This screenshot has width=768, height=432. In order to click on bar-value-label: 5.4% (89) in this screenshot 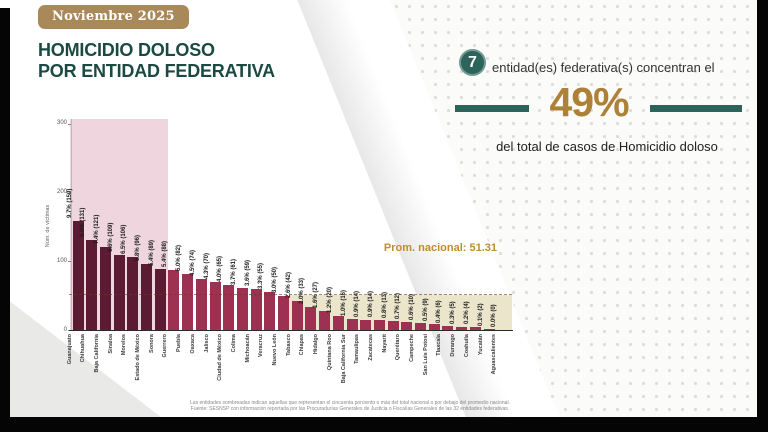, I will do `click(151, 252)`.